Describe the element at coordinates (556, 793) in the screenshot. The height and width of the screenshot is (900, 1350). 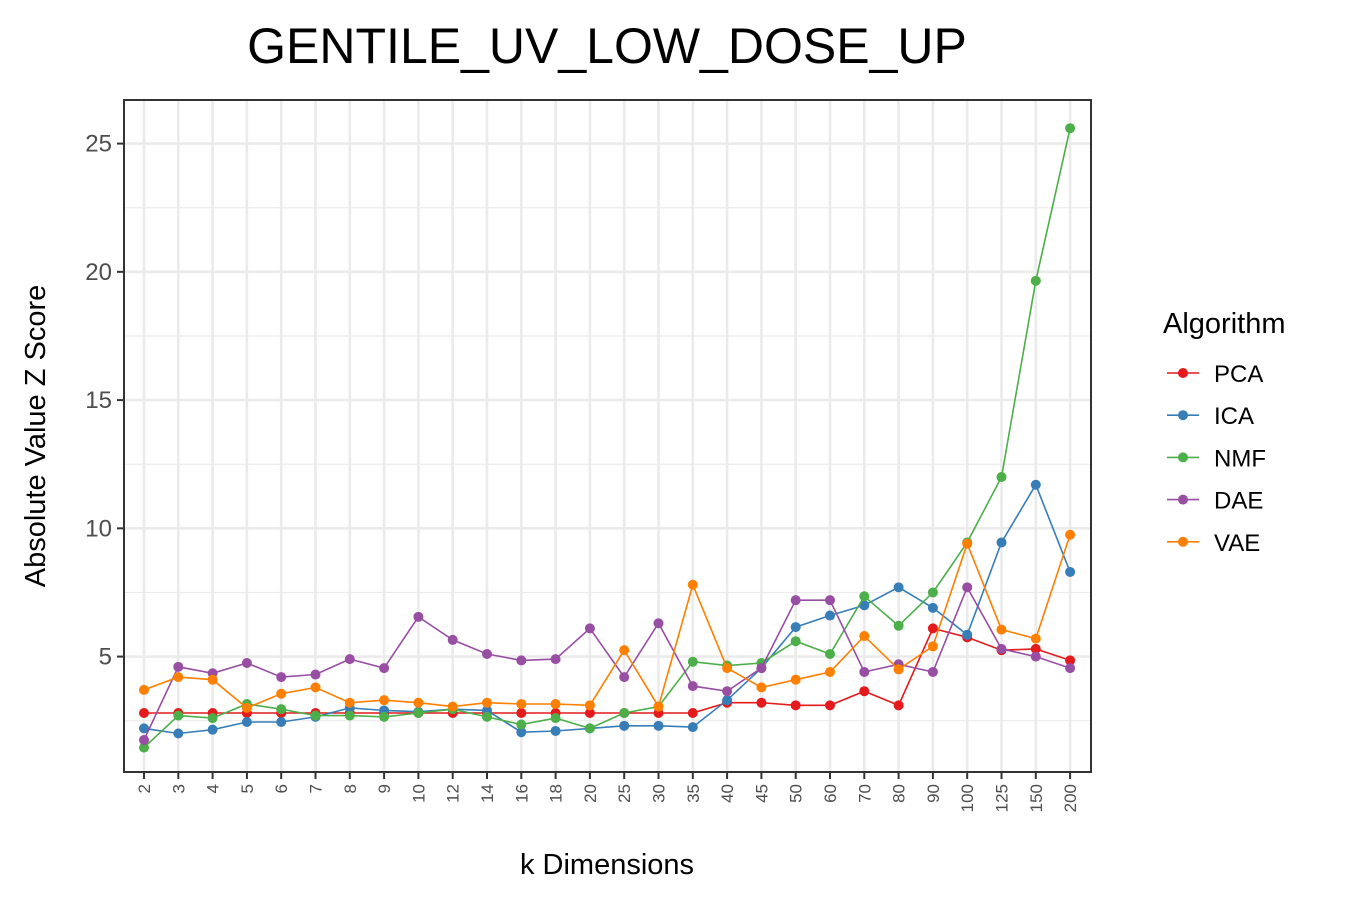
I see `x-tick-label: 18` at that location.